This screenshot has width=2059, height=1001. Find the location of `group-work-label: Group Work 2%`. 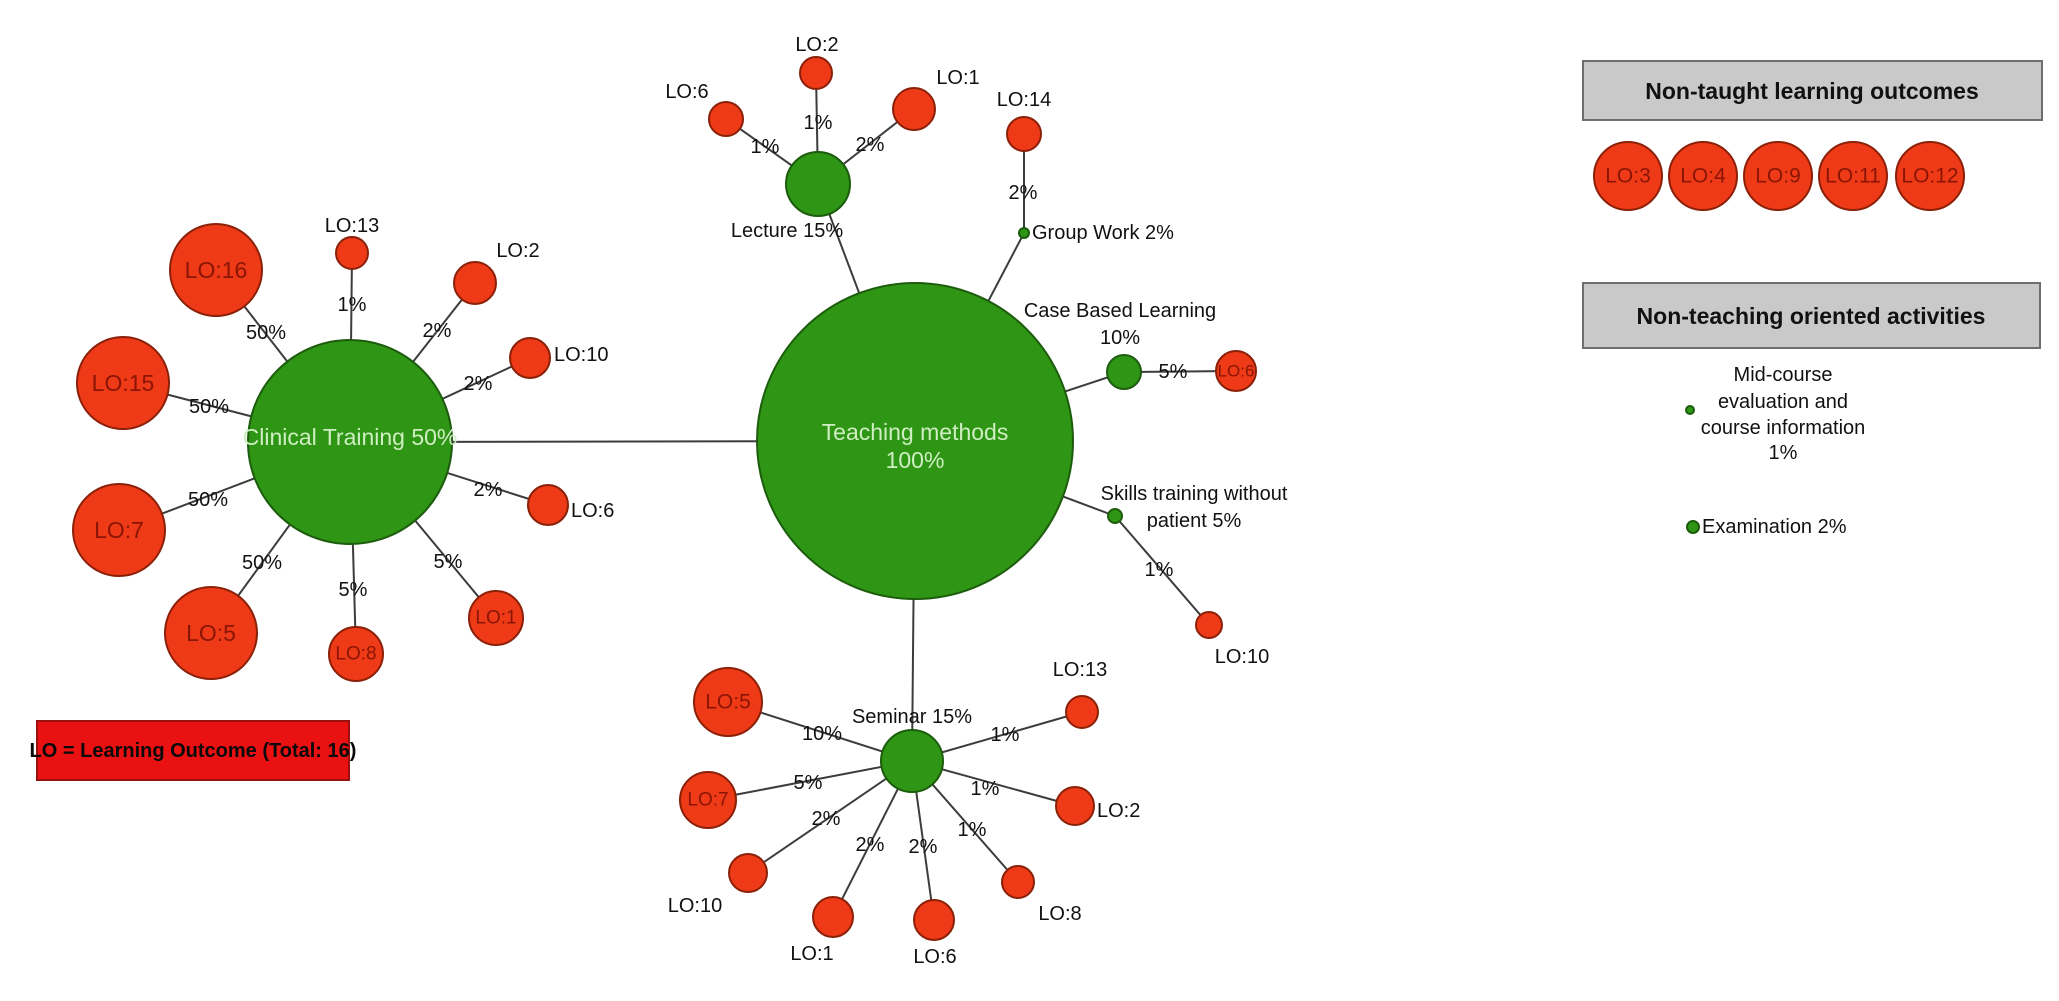

group-work-label: Group Work 2% is located at coordinates (1103, 233).